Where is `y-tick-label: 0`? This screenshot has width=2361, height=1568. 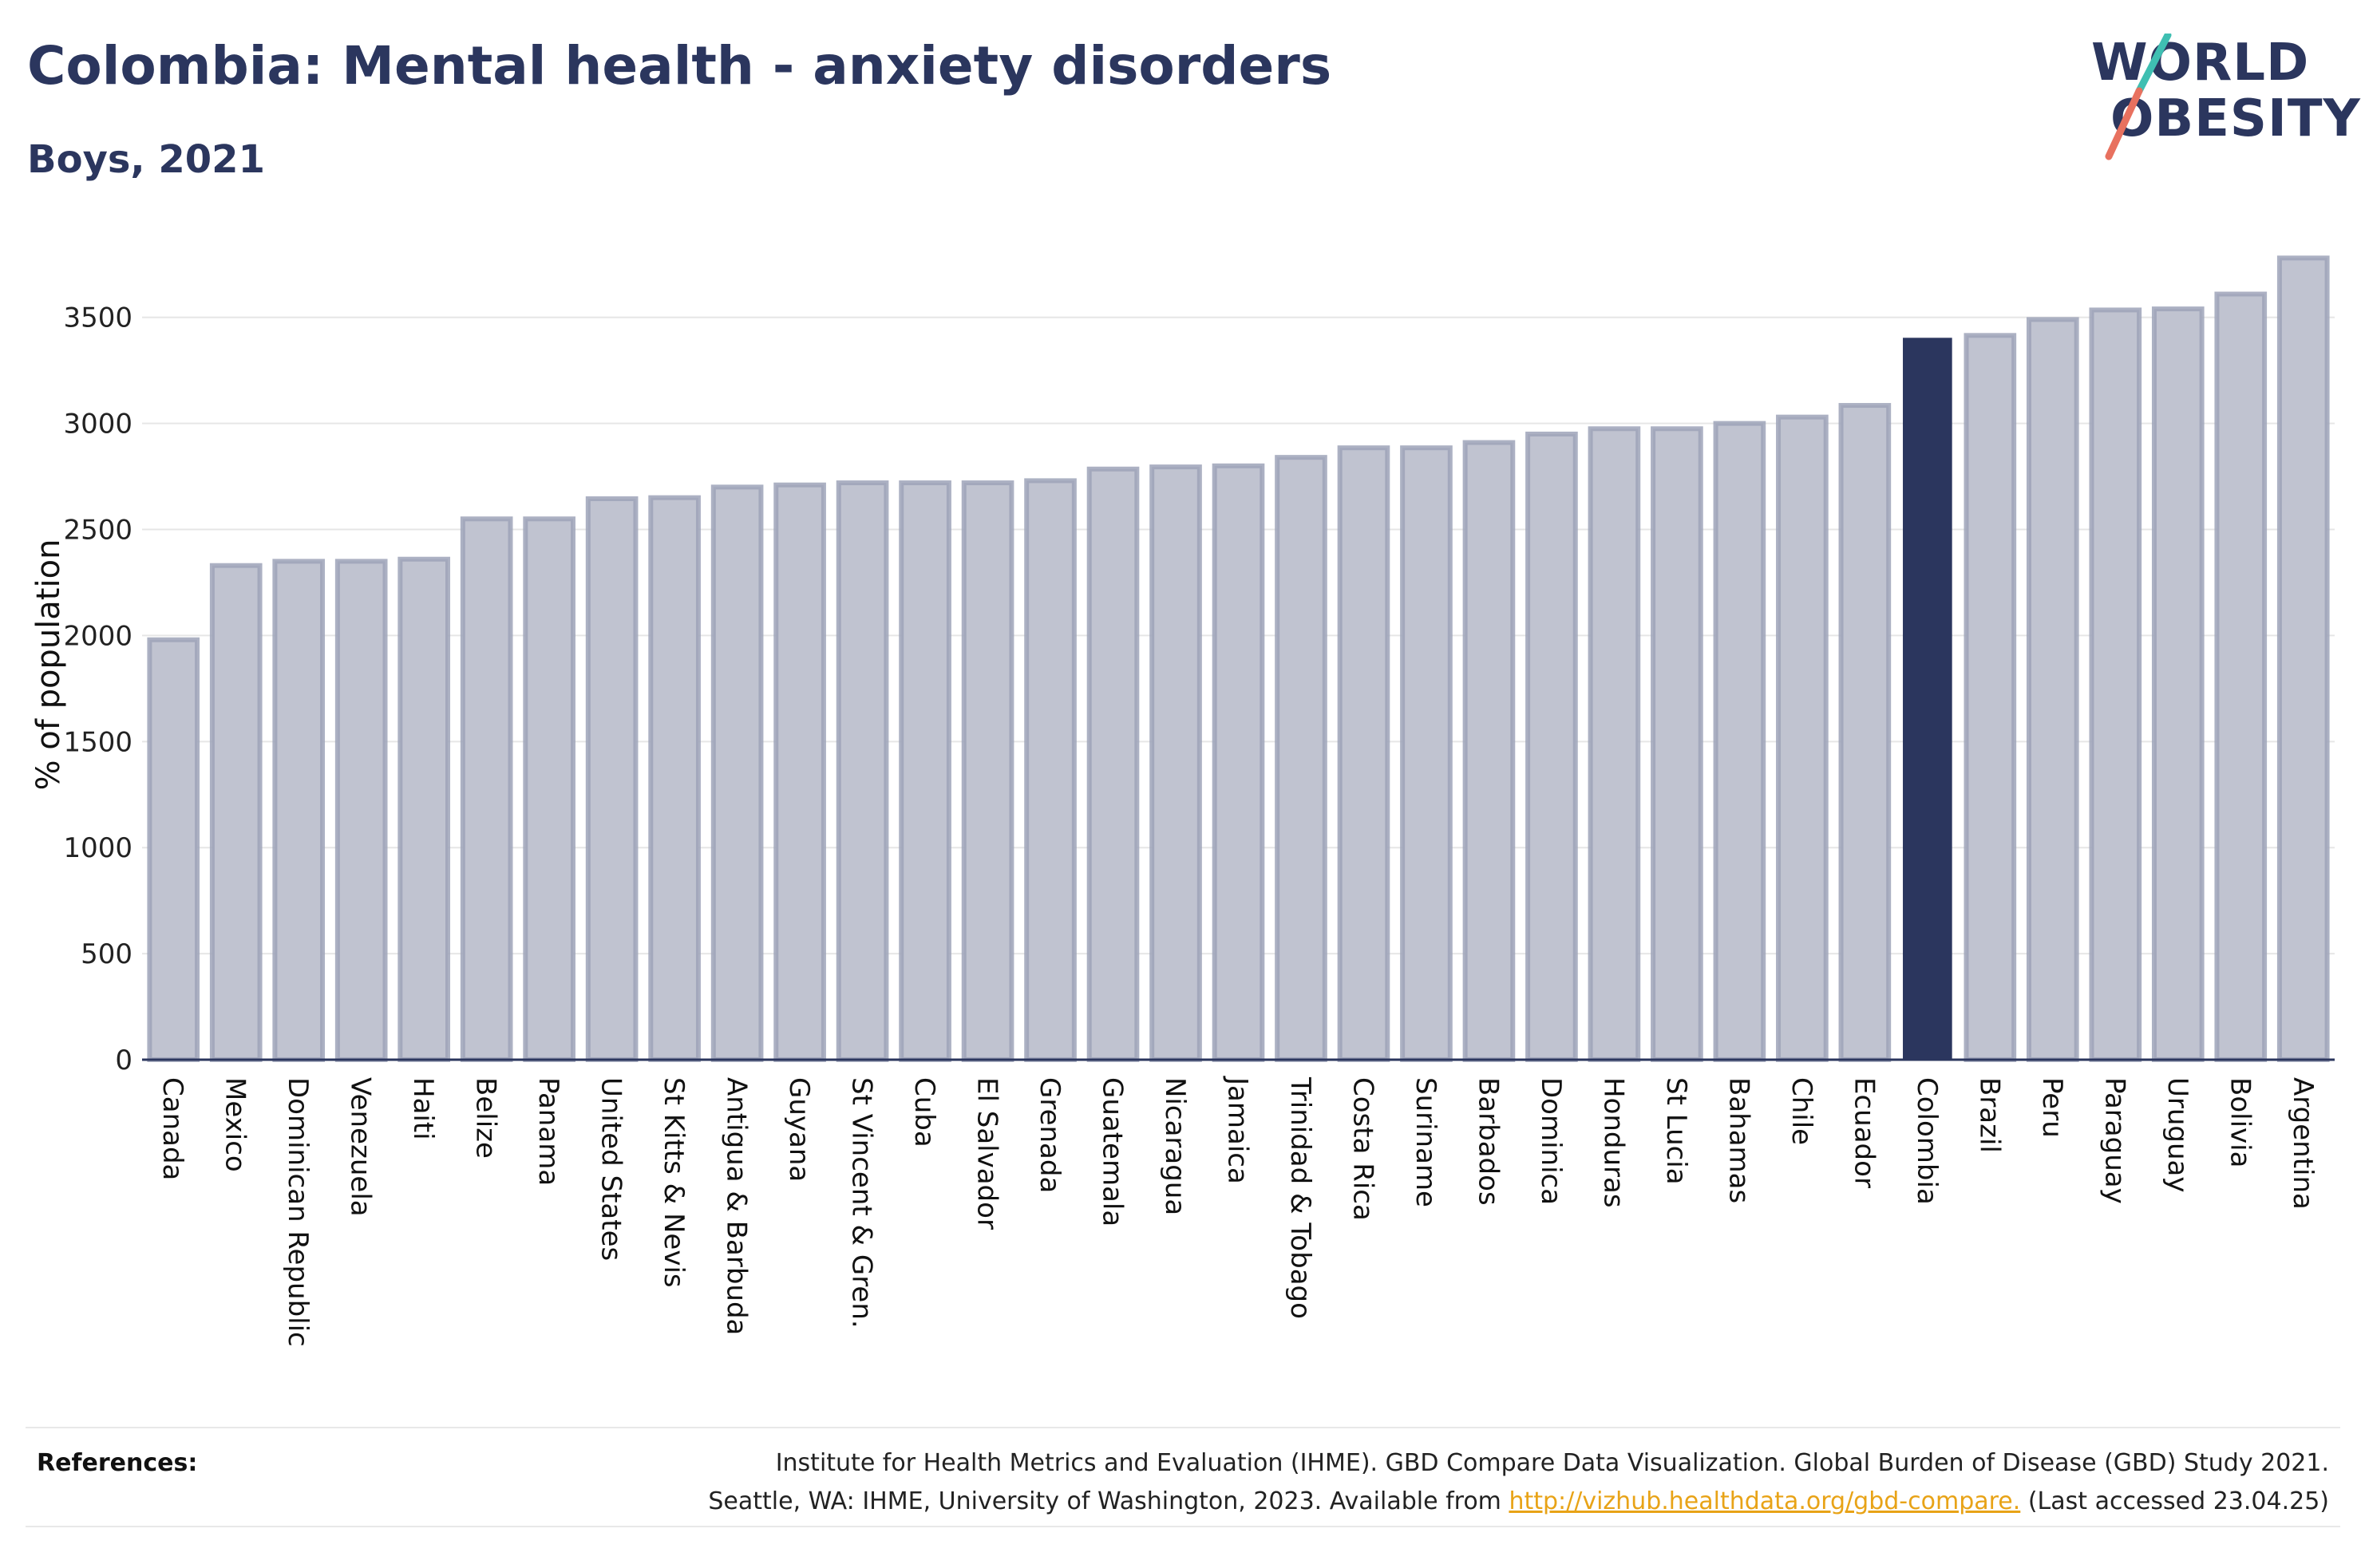 y-tick-label: 0 is located at coordinates (123, 1060).